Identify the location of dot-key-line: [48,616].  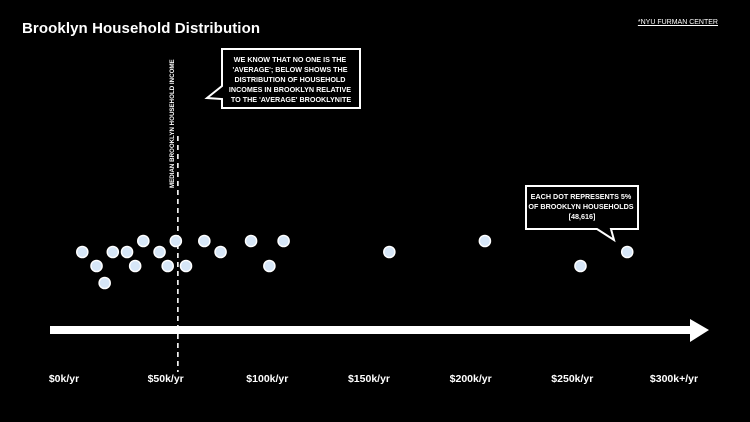
(582, 216).